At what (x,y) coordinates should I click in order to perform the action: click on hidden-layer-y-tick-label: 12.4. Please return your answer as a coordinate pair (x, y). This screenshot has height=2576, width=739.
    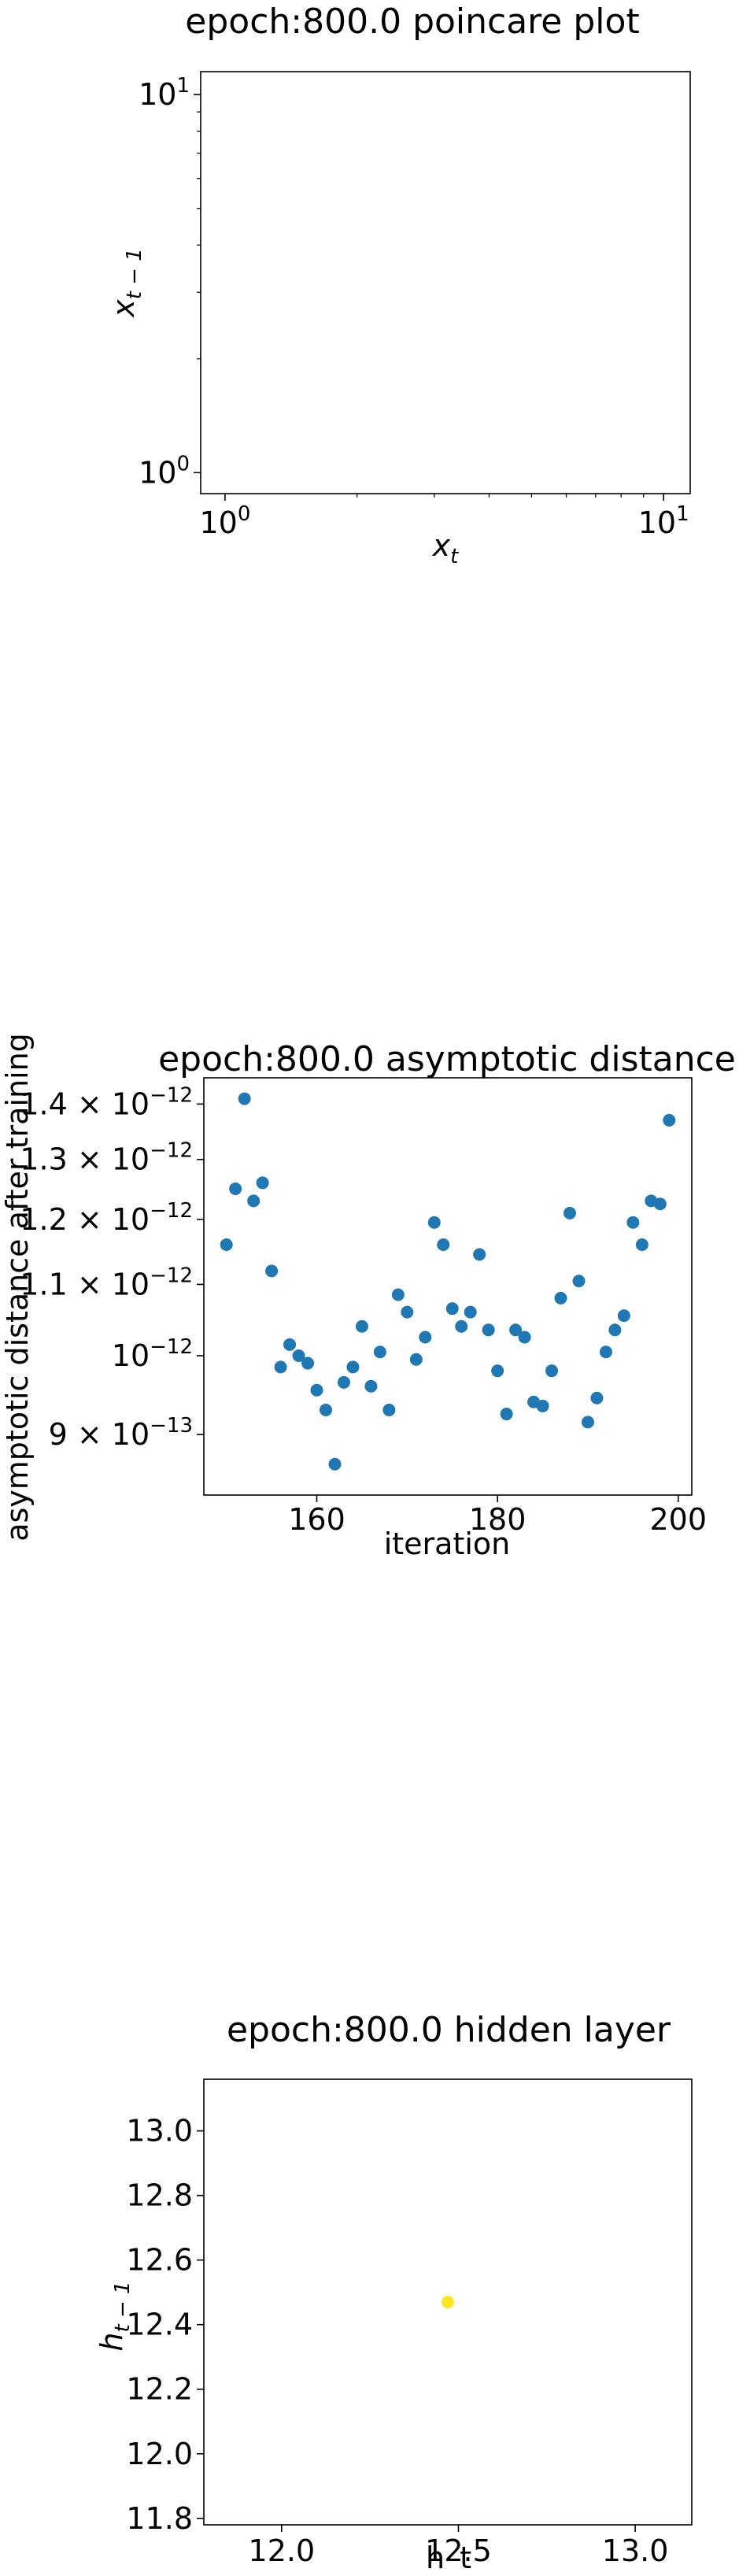
    Looking at the image, I should click on (159, 2325).